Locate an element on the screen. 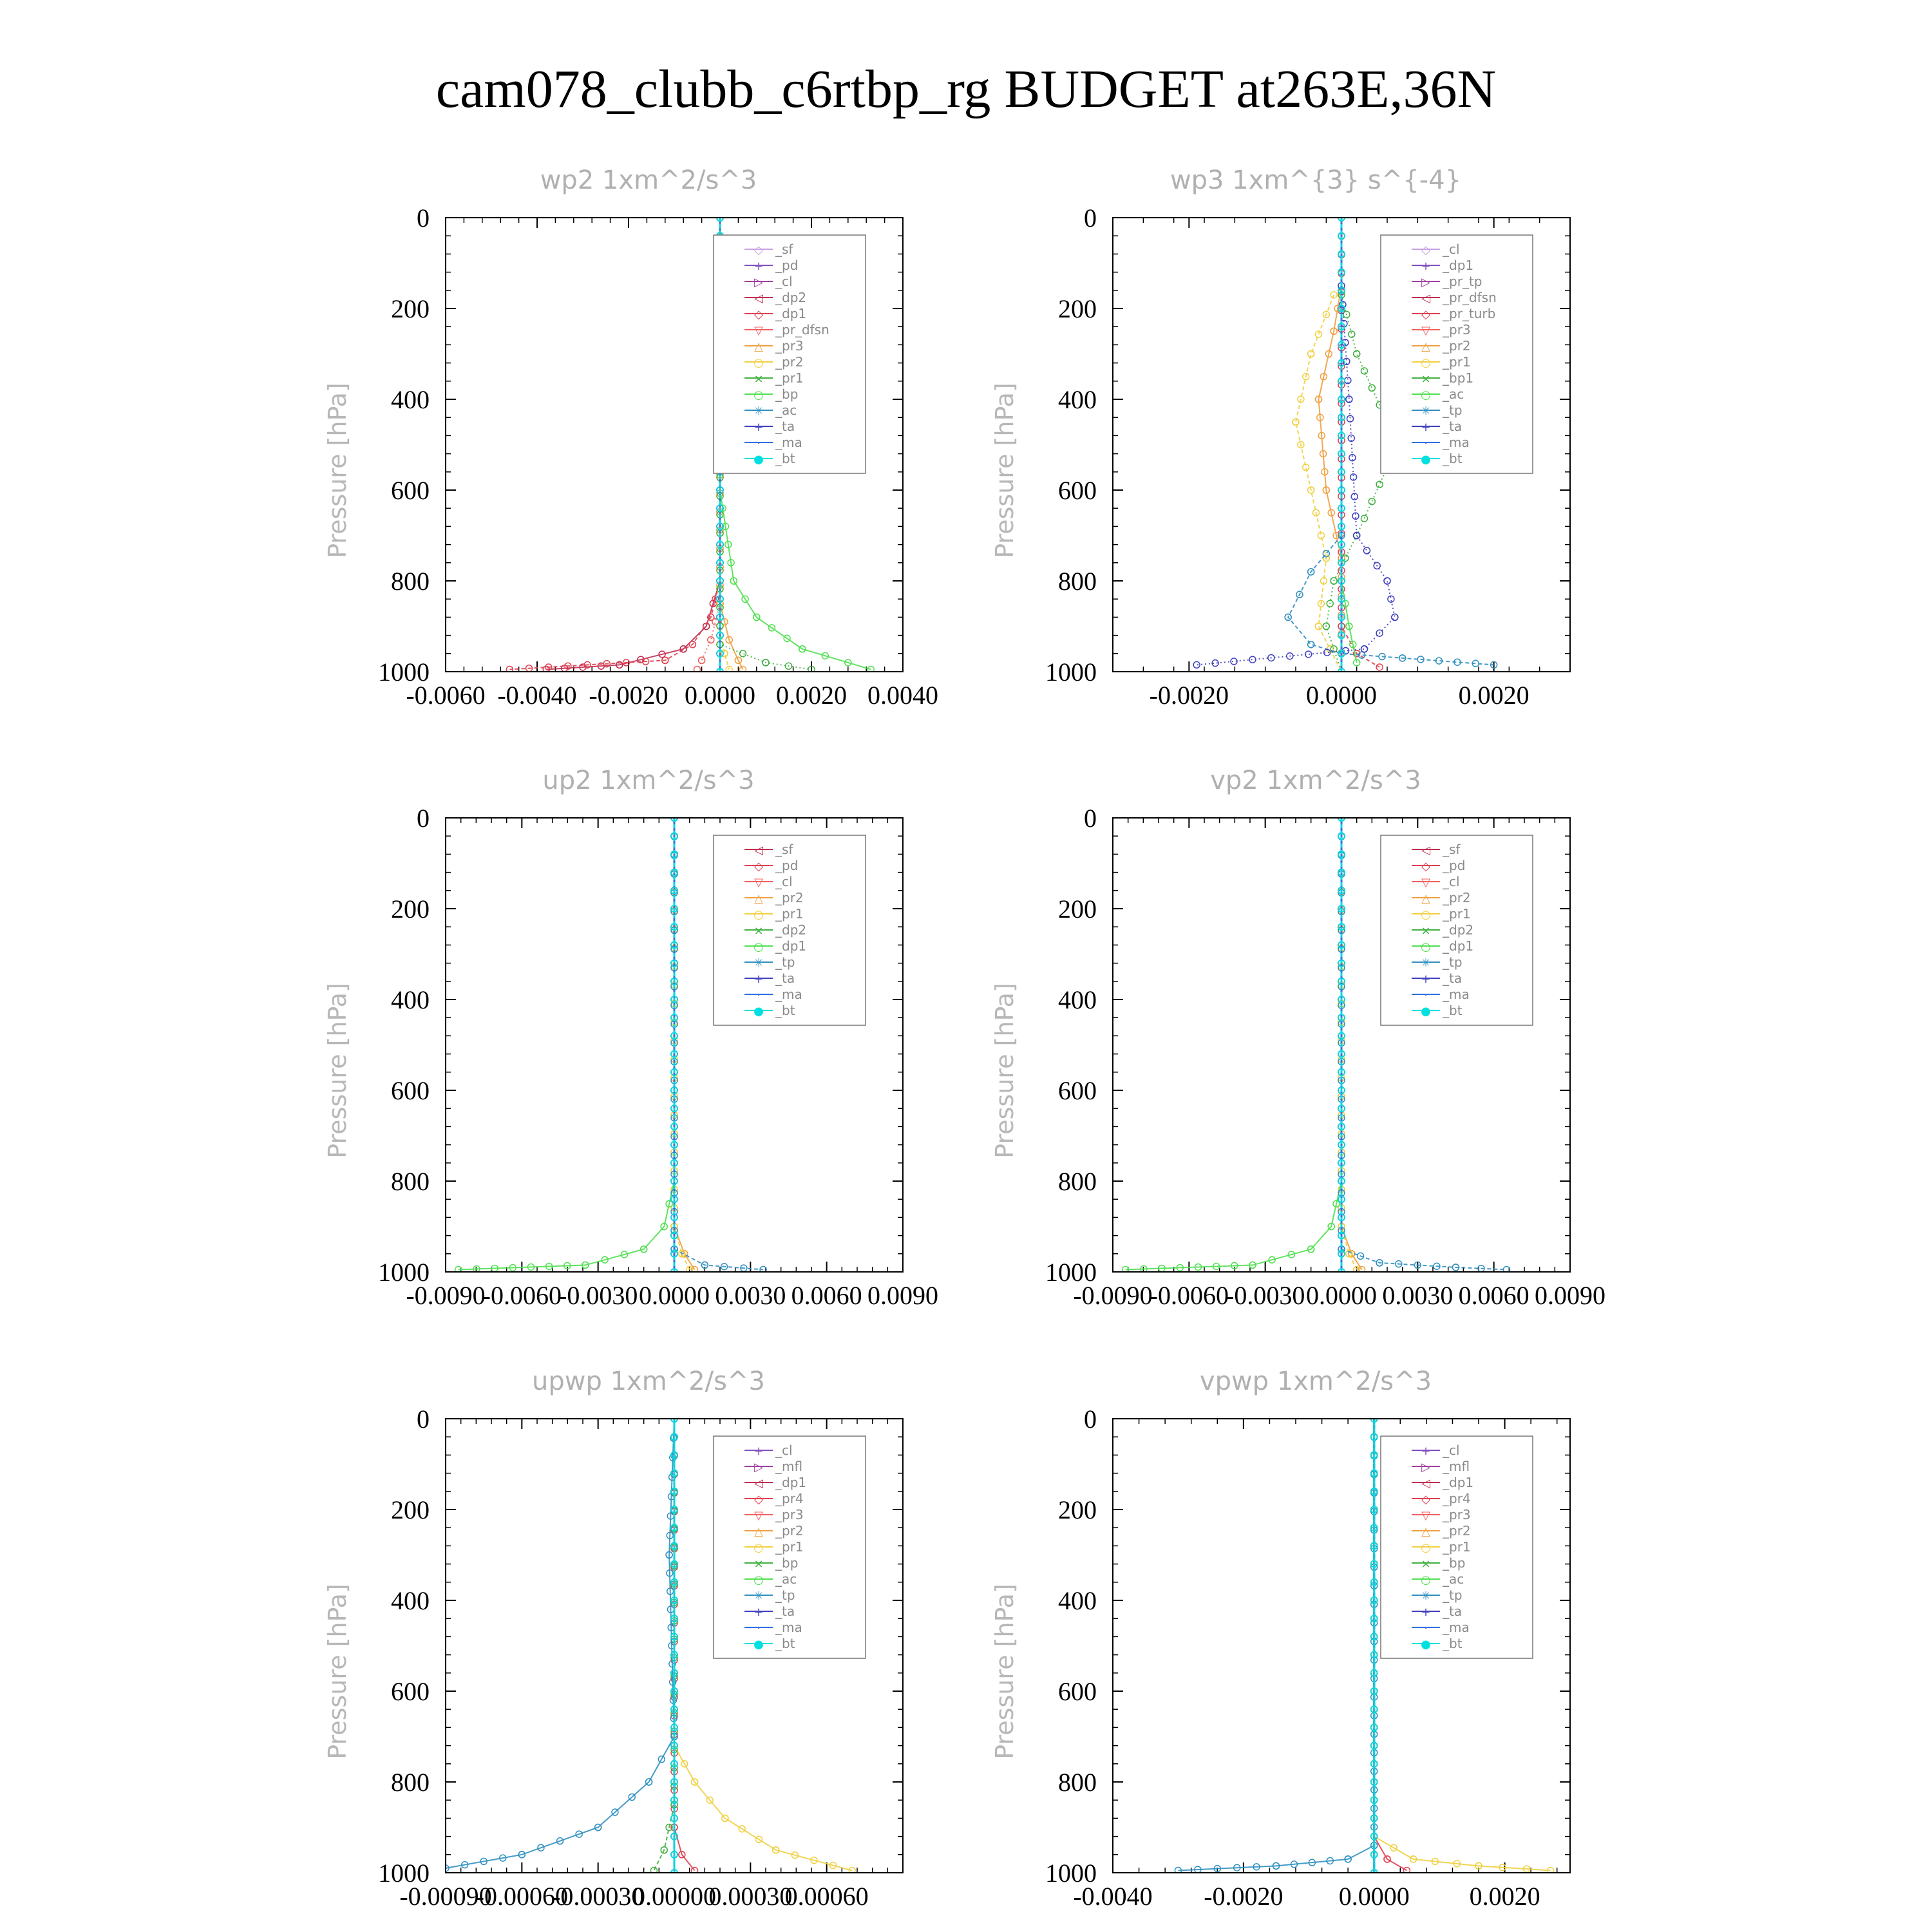 This screenshot has height=1932, width=1932. y-tick-label: 400 is located at coordinates (411, 399).